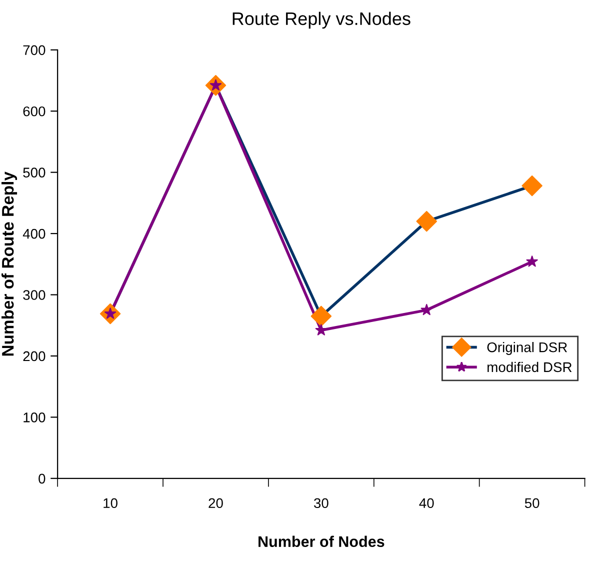 Image resolution: width=606 pixels, height=587 pixels. I want to click on x-tick-label: 50, so click(532, 503).